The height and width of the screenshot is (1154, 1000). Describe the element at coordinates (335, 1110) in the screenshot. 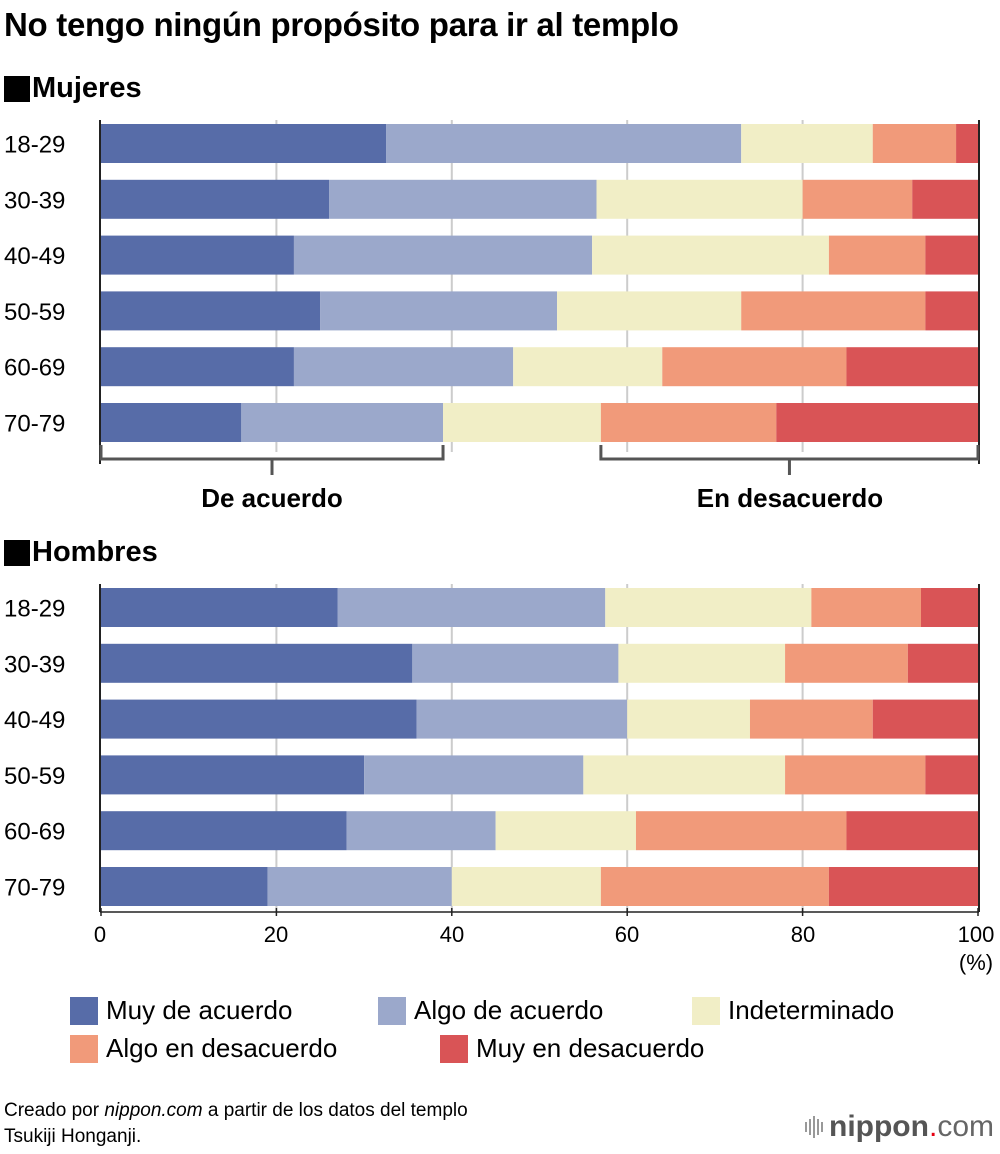

I see `source-suffix: a partir de los datos del templo` at that location.